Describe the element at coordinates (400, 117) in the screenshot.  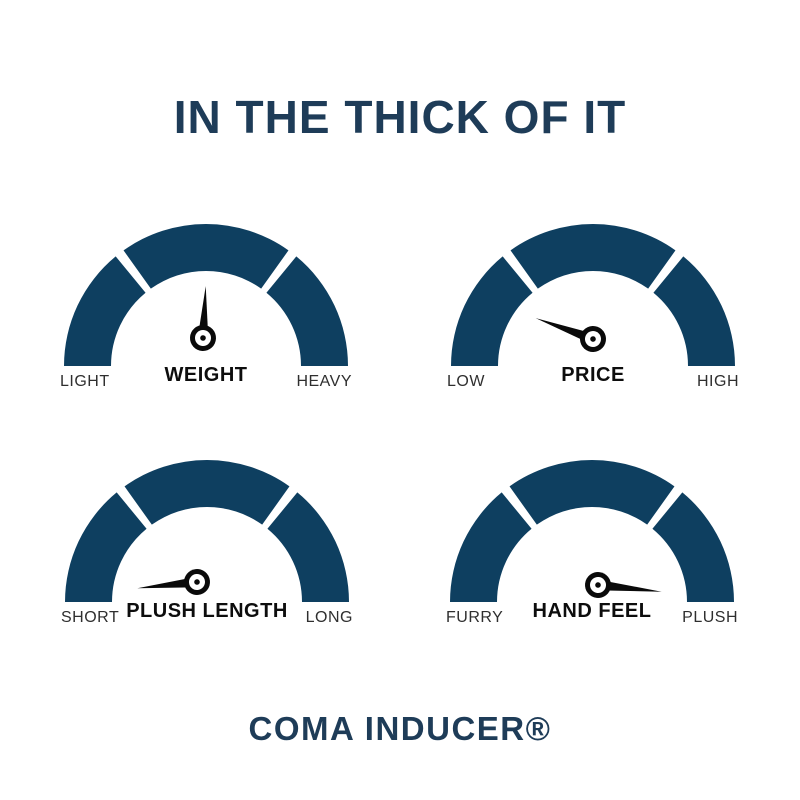
I see `page-title: IN THE THICK OF IT` at that location.